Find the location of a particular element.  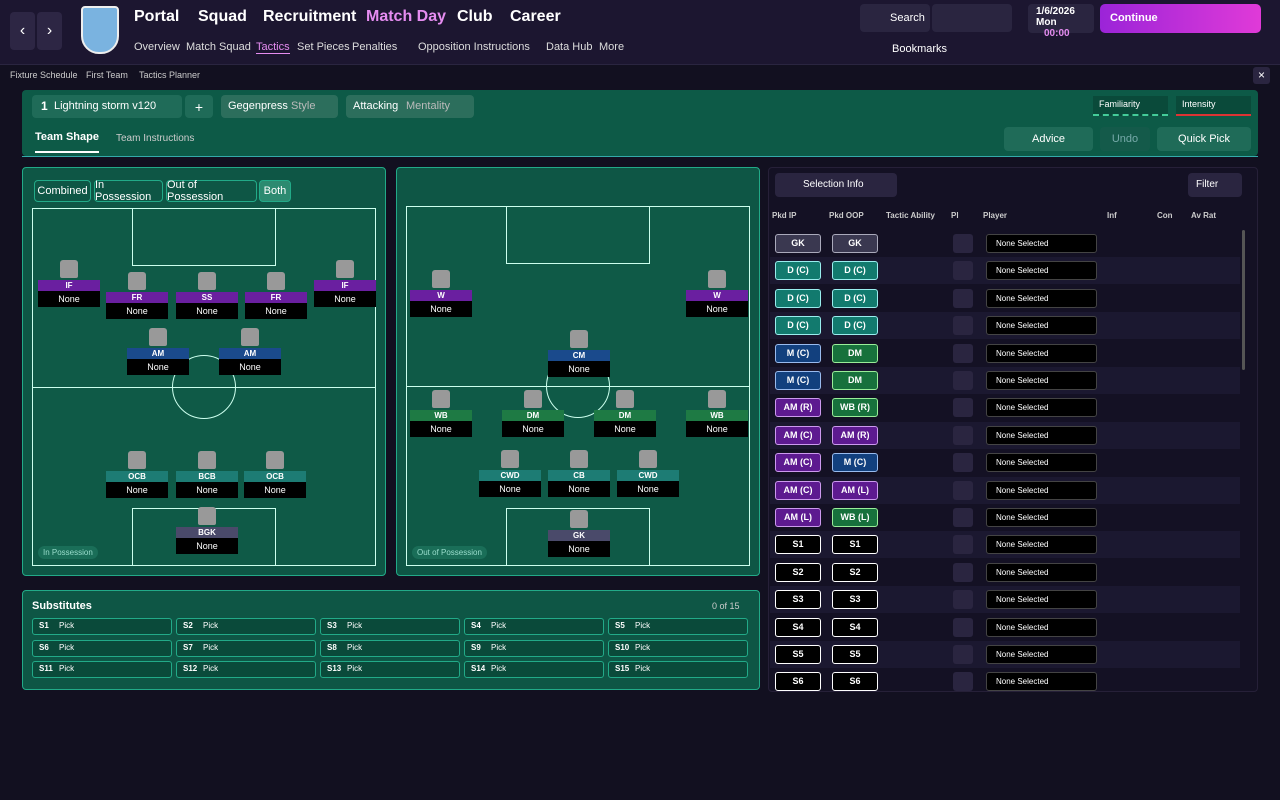

selection-info-button: Selection Info is located at coordinates (836, 185).